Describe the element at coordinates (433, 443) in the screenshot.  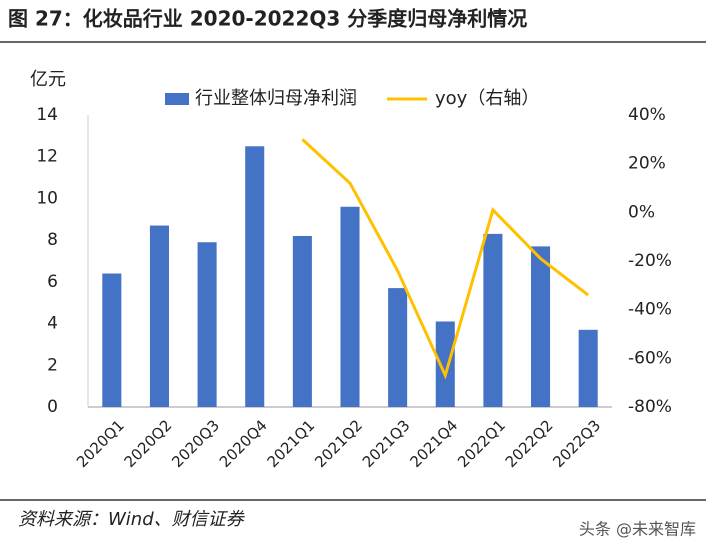
I see `x-tick-label: 2021Q4` at that location.